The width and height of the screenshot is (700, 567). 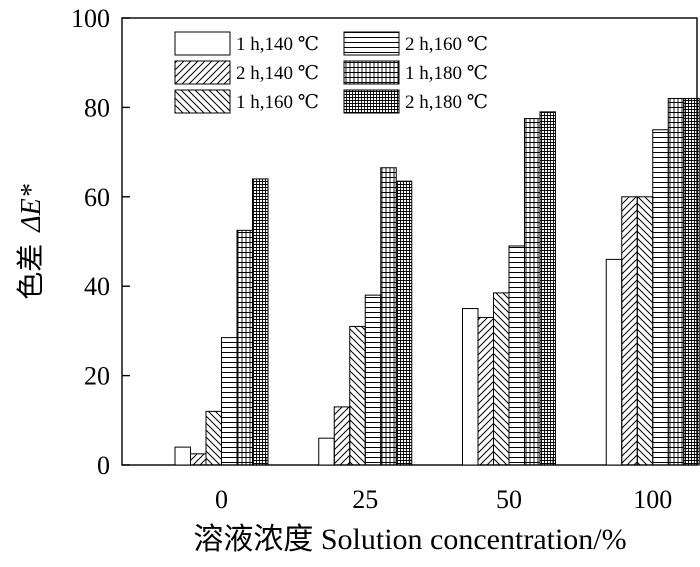 What do you see at coordinates (409, 539) in the screenshot?
I see `x-axis-label: 溶液浓度 Solution concentration/%` at bounding box center [409, 539].